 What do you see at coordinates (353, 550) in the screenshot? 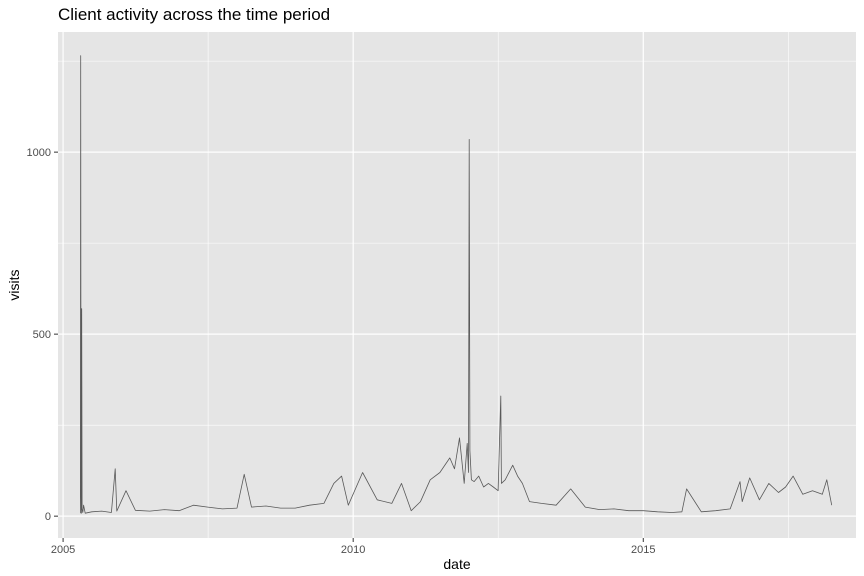
I see `x-tick-label: 2010` at bounding box center [353, 550].